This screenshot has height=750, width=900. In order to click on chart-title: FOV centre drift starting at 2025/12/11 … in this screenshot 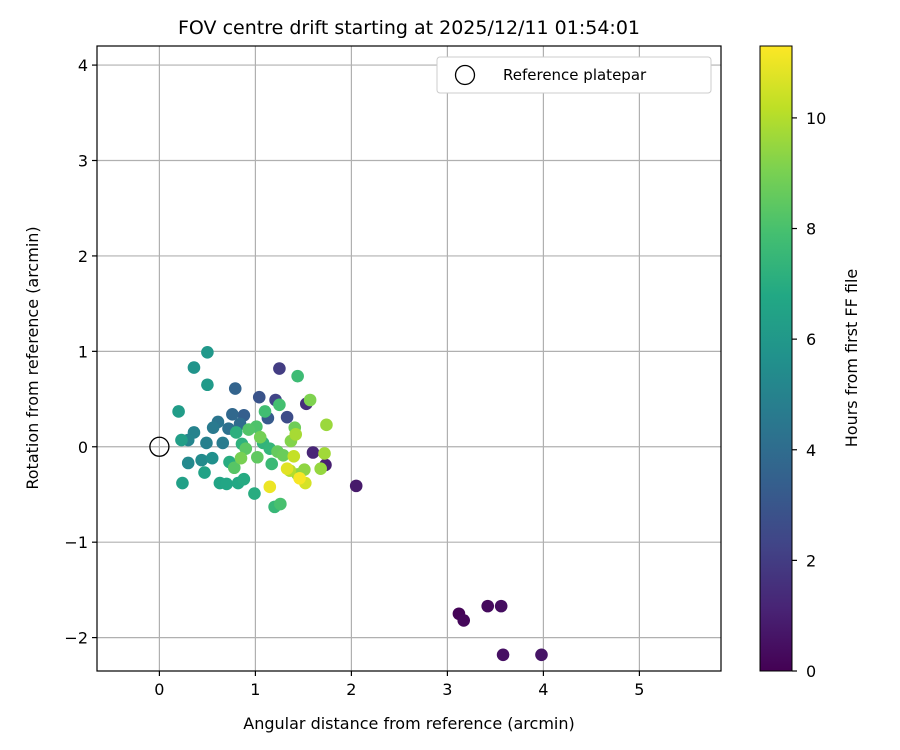, I will do `click(409, 28)`.